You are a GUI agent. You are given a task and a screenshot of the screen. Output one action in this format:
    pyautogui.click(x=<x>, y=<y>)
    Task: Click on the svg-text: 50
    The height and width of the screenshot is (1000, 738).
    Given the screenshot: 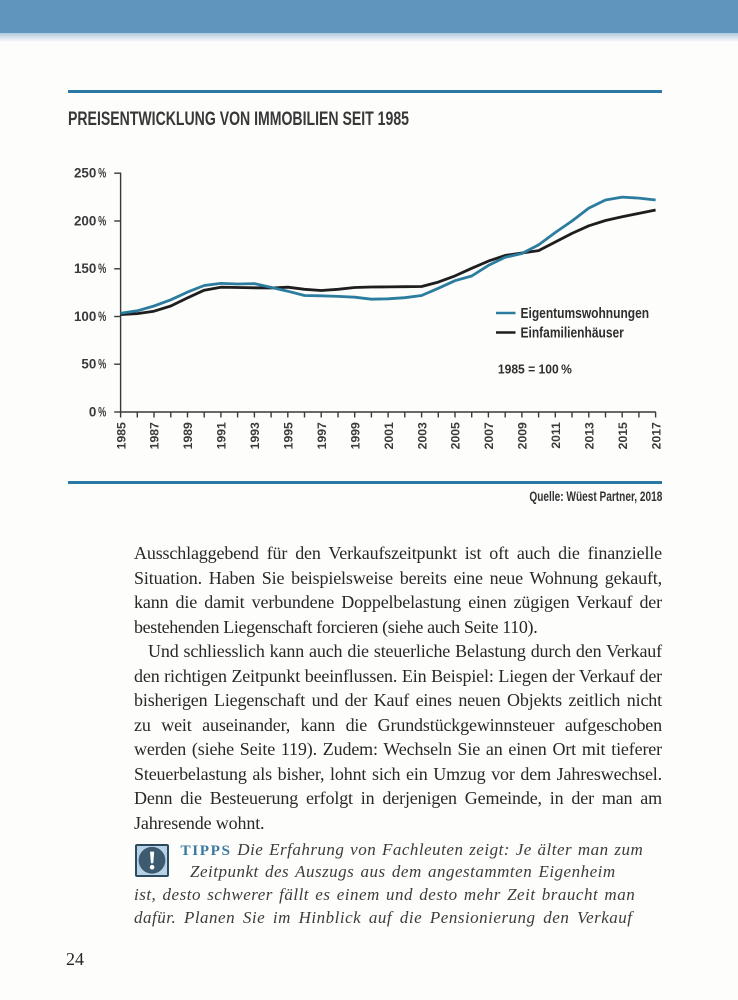 What is the action you would take?
    pyautogui.click(x=88, y=364)
    